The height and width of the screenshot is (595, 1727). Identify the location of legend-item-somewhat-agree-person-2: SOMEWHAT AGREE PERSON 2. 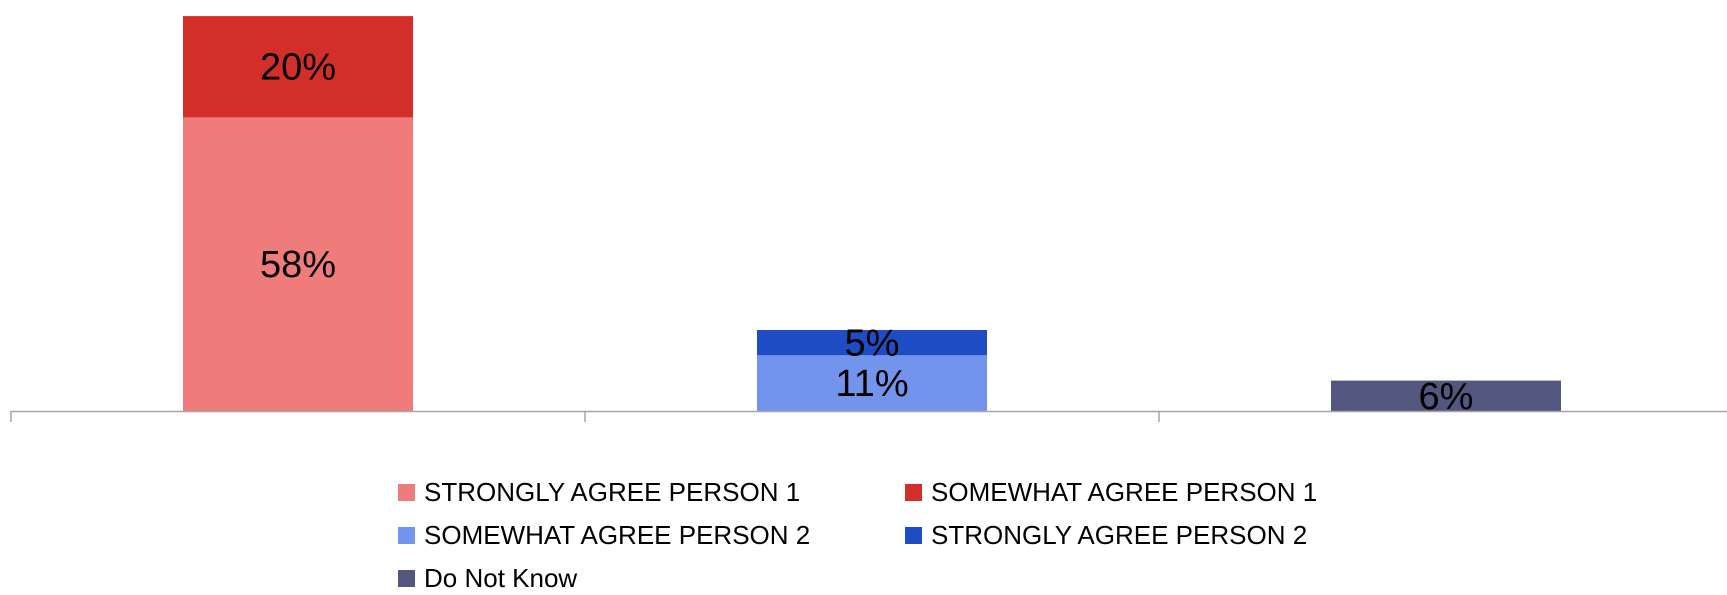
(651, 535).